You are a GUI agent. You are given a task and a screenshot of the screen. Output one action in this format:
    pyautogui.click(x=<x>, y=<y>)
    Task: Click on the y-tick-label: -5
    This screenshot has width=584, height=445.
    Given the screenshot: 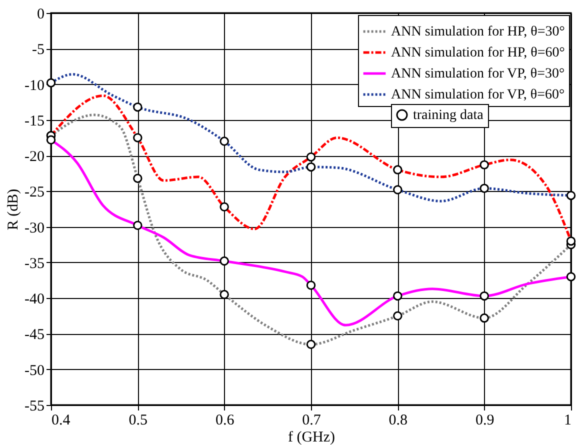 What is the action you would take?
    pyautogui.click(x=38, y=50)
    